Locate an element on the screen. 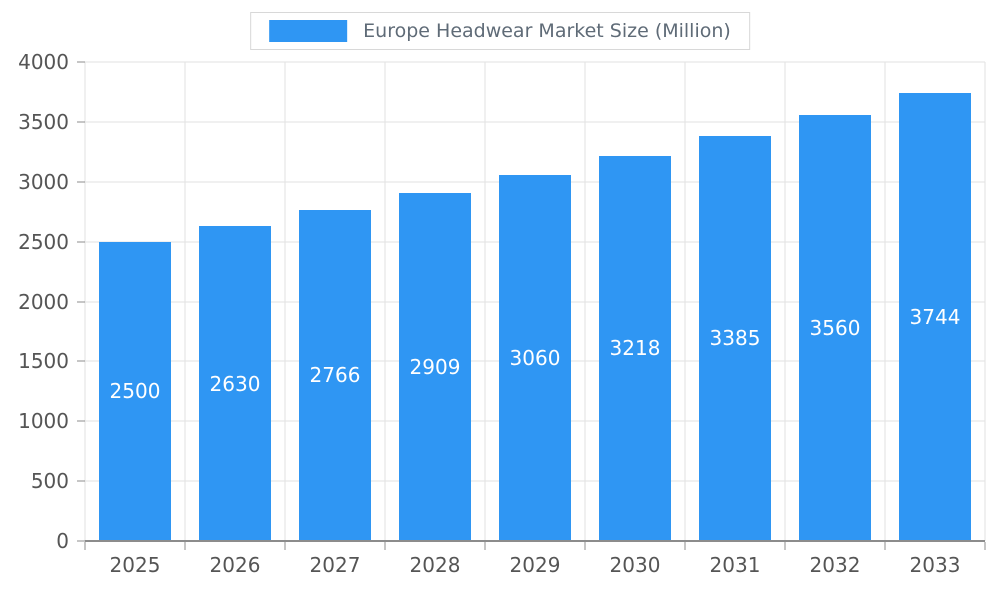 The height and width of the screenshot is (600, 1000). y-axis-label: 4000 is located at coordinates (43, 62).